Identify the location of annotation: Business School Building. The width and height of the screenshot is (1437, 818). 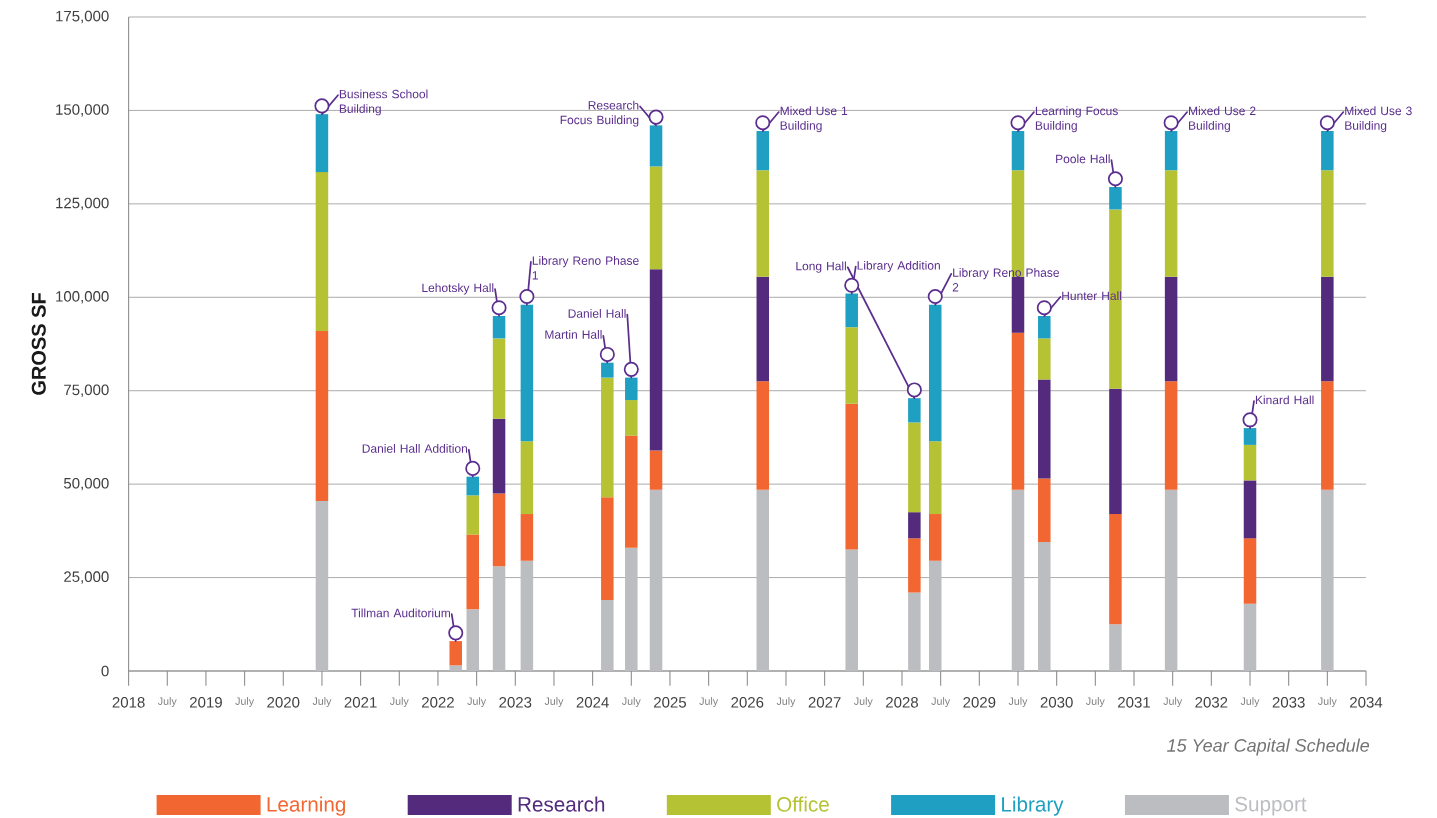
(383, 102).